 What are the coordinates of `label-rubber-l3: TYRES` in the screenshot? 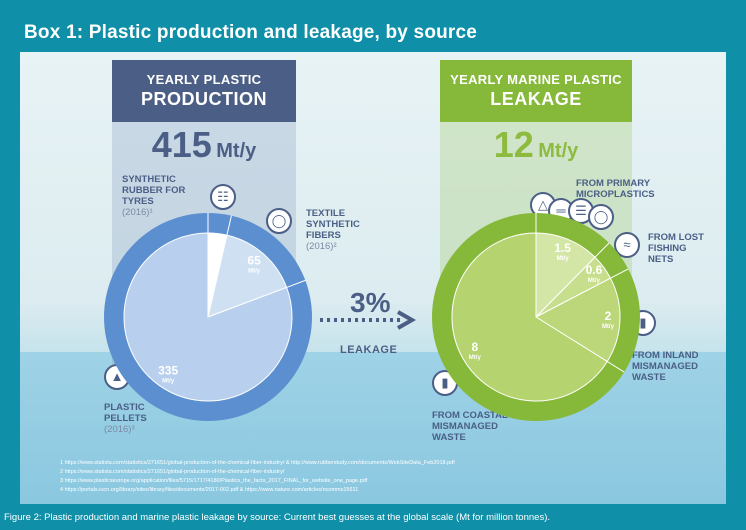 It's located at (138, 201).